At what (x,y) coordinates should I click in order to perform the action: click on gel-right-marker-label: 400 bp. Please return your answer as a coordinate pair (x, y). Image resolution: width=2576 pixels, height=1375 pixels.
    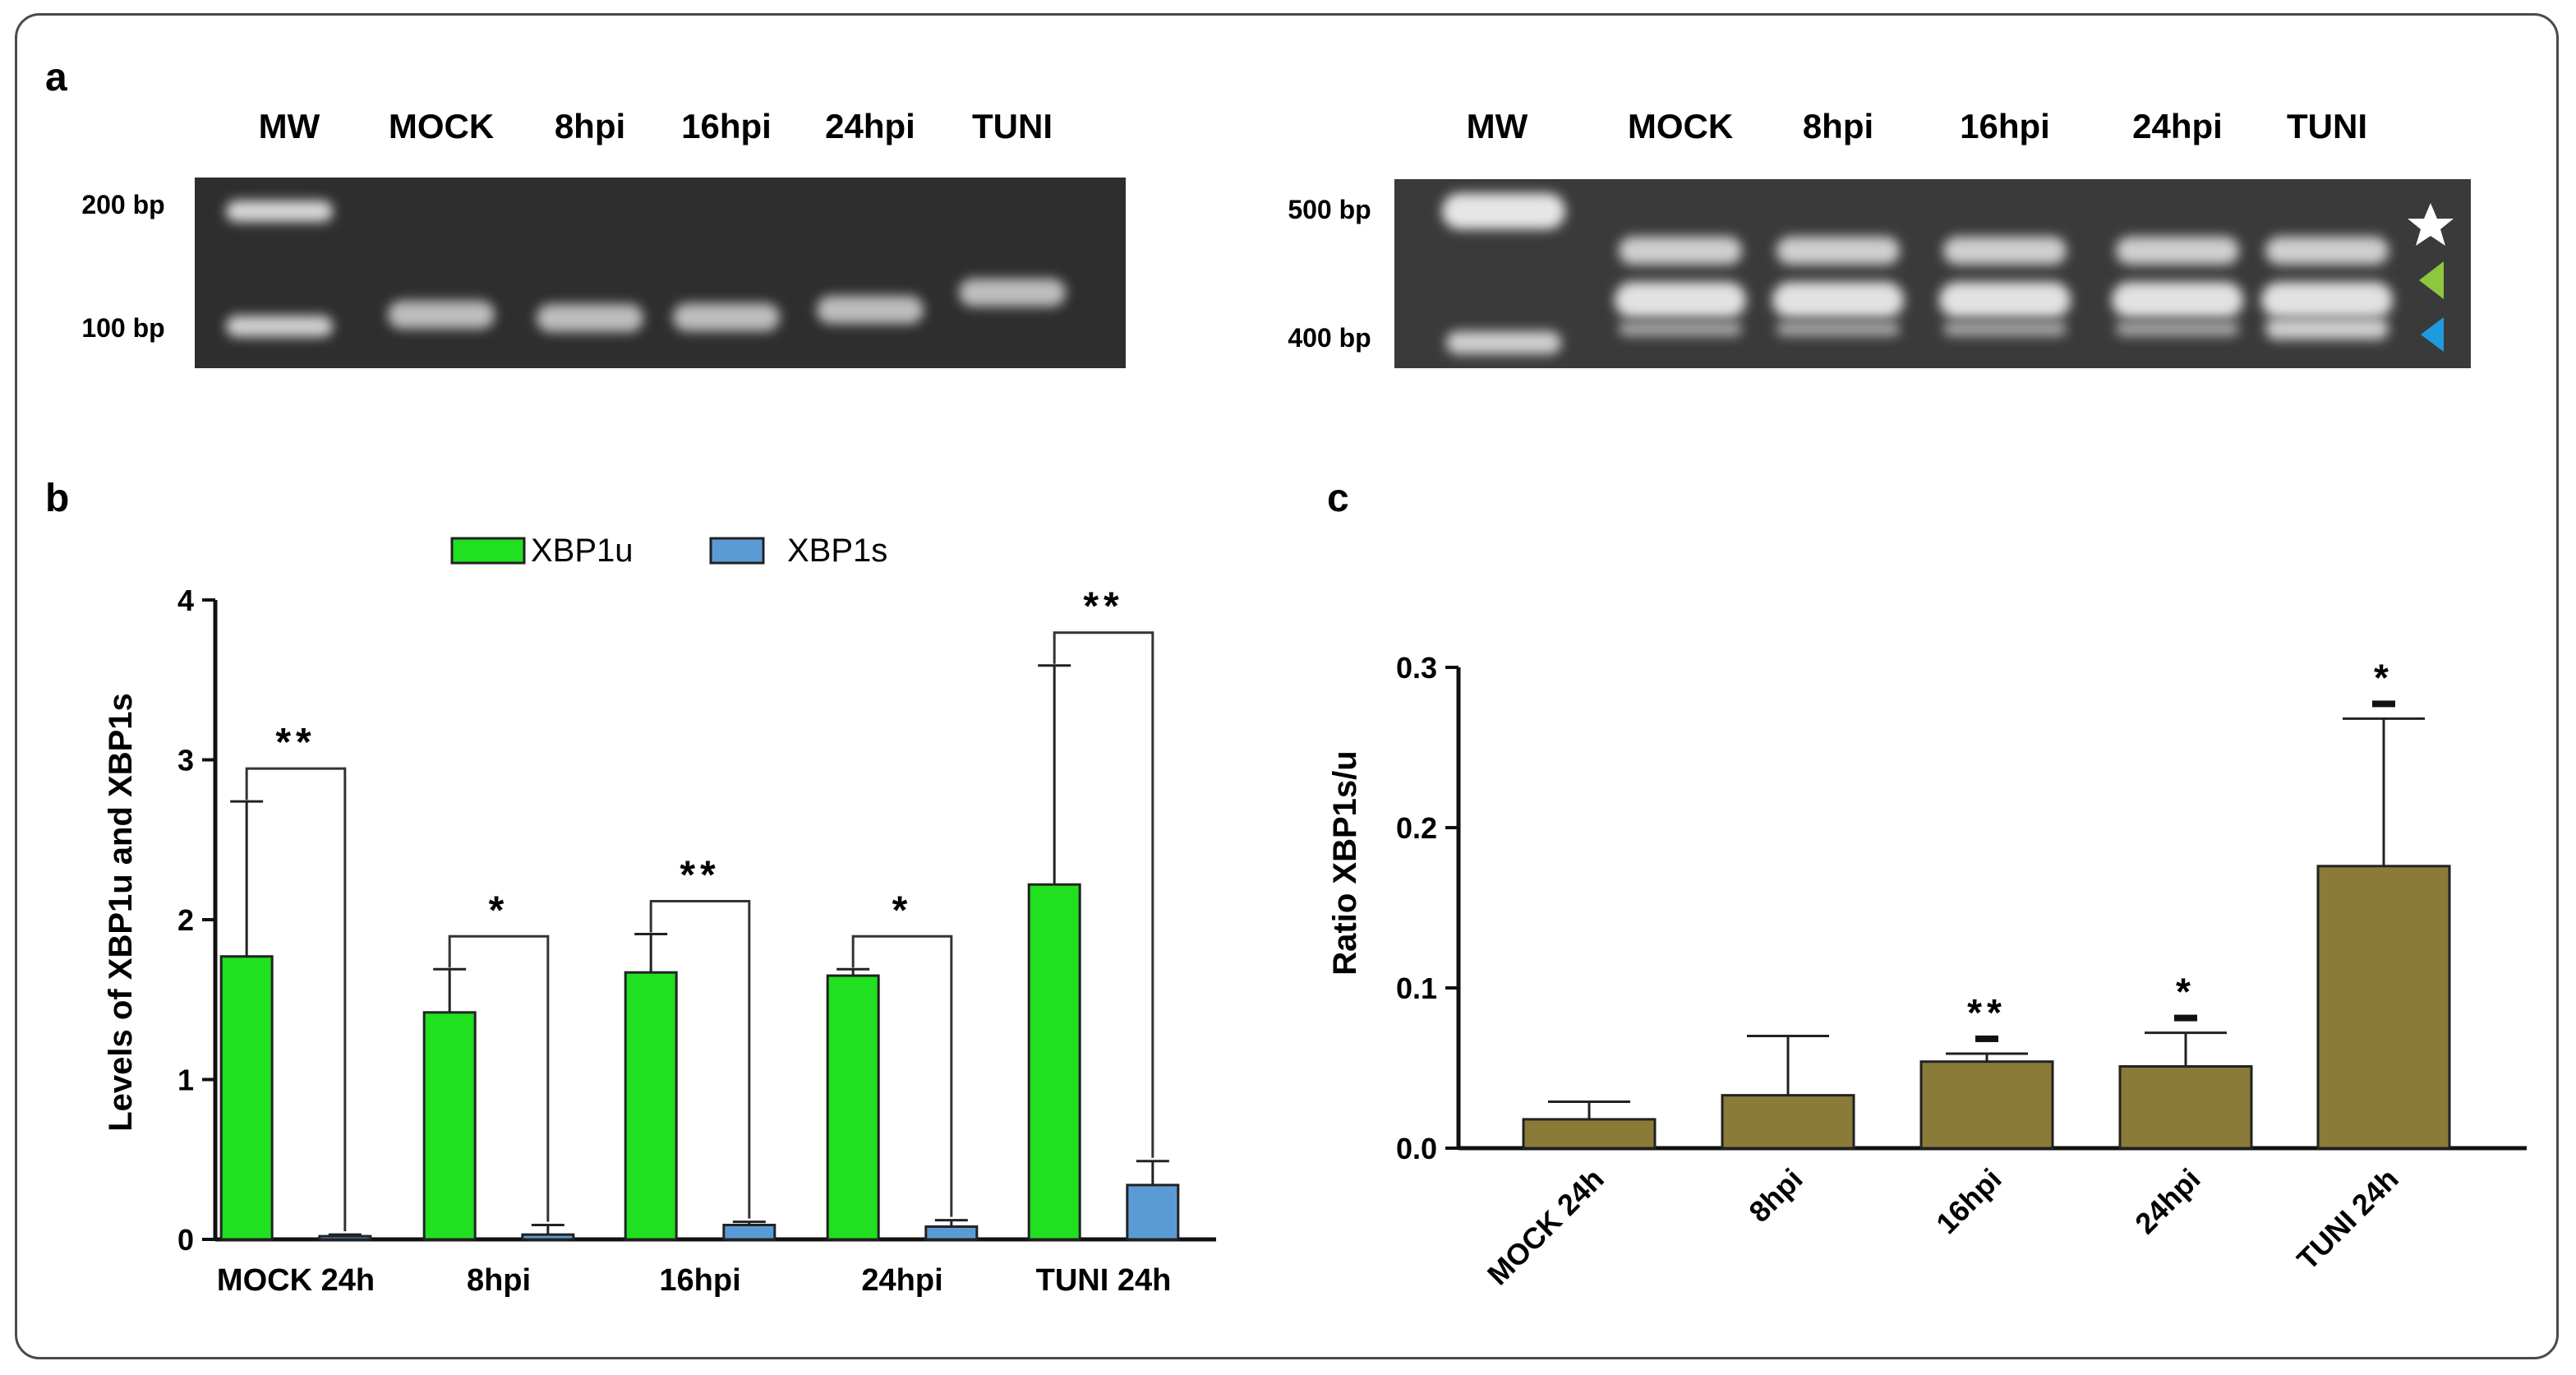
    Looking at the image, I should click on (1329, 338).